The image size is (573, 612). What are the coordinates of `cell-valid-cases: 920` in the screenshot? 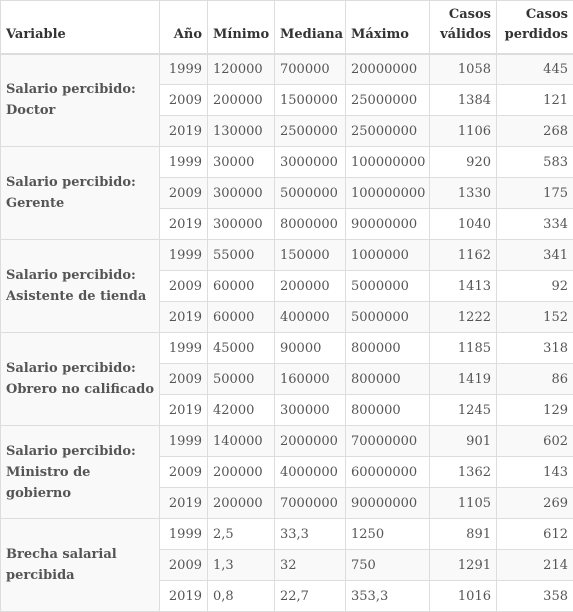 It's located at (463, 162).